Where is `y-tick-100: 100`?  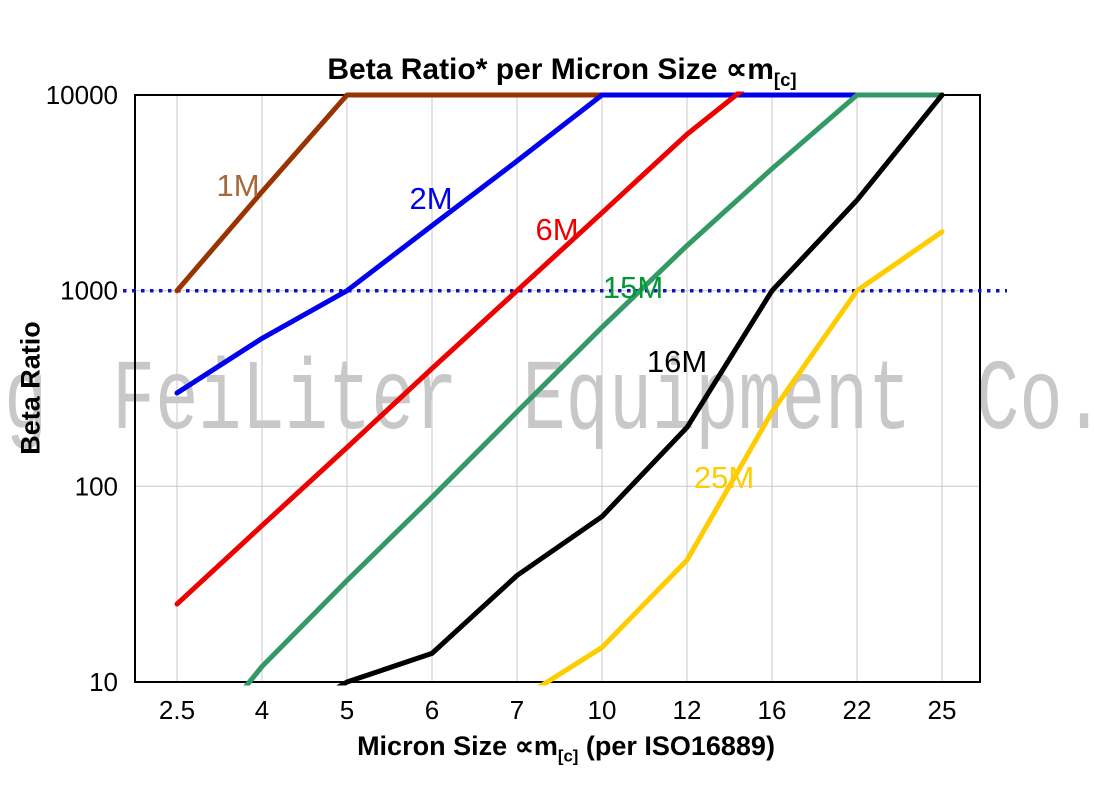
y-tick-100: 100 is located at coordinates (96, 486).